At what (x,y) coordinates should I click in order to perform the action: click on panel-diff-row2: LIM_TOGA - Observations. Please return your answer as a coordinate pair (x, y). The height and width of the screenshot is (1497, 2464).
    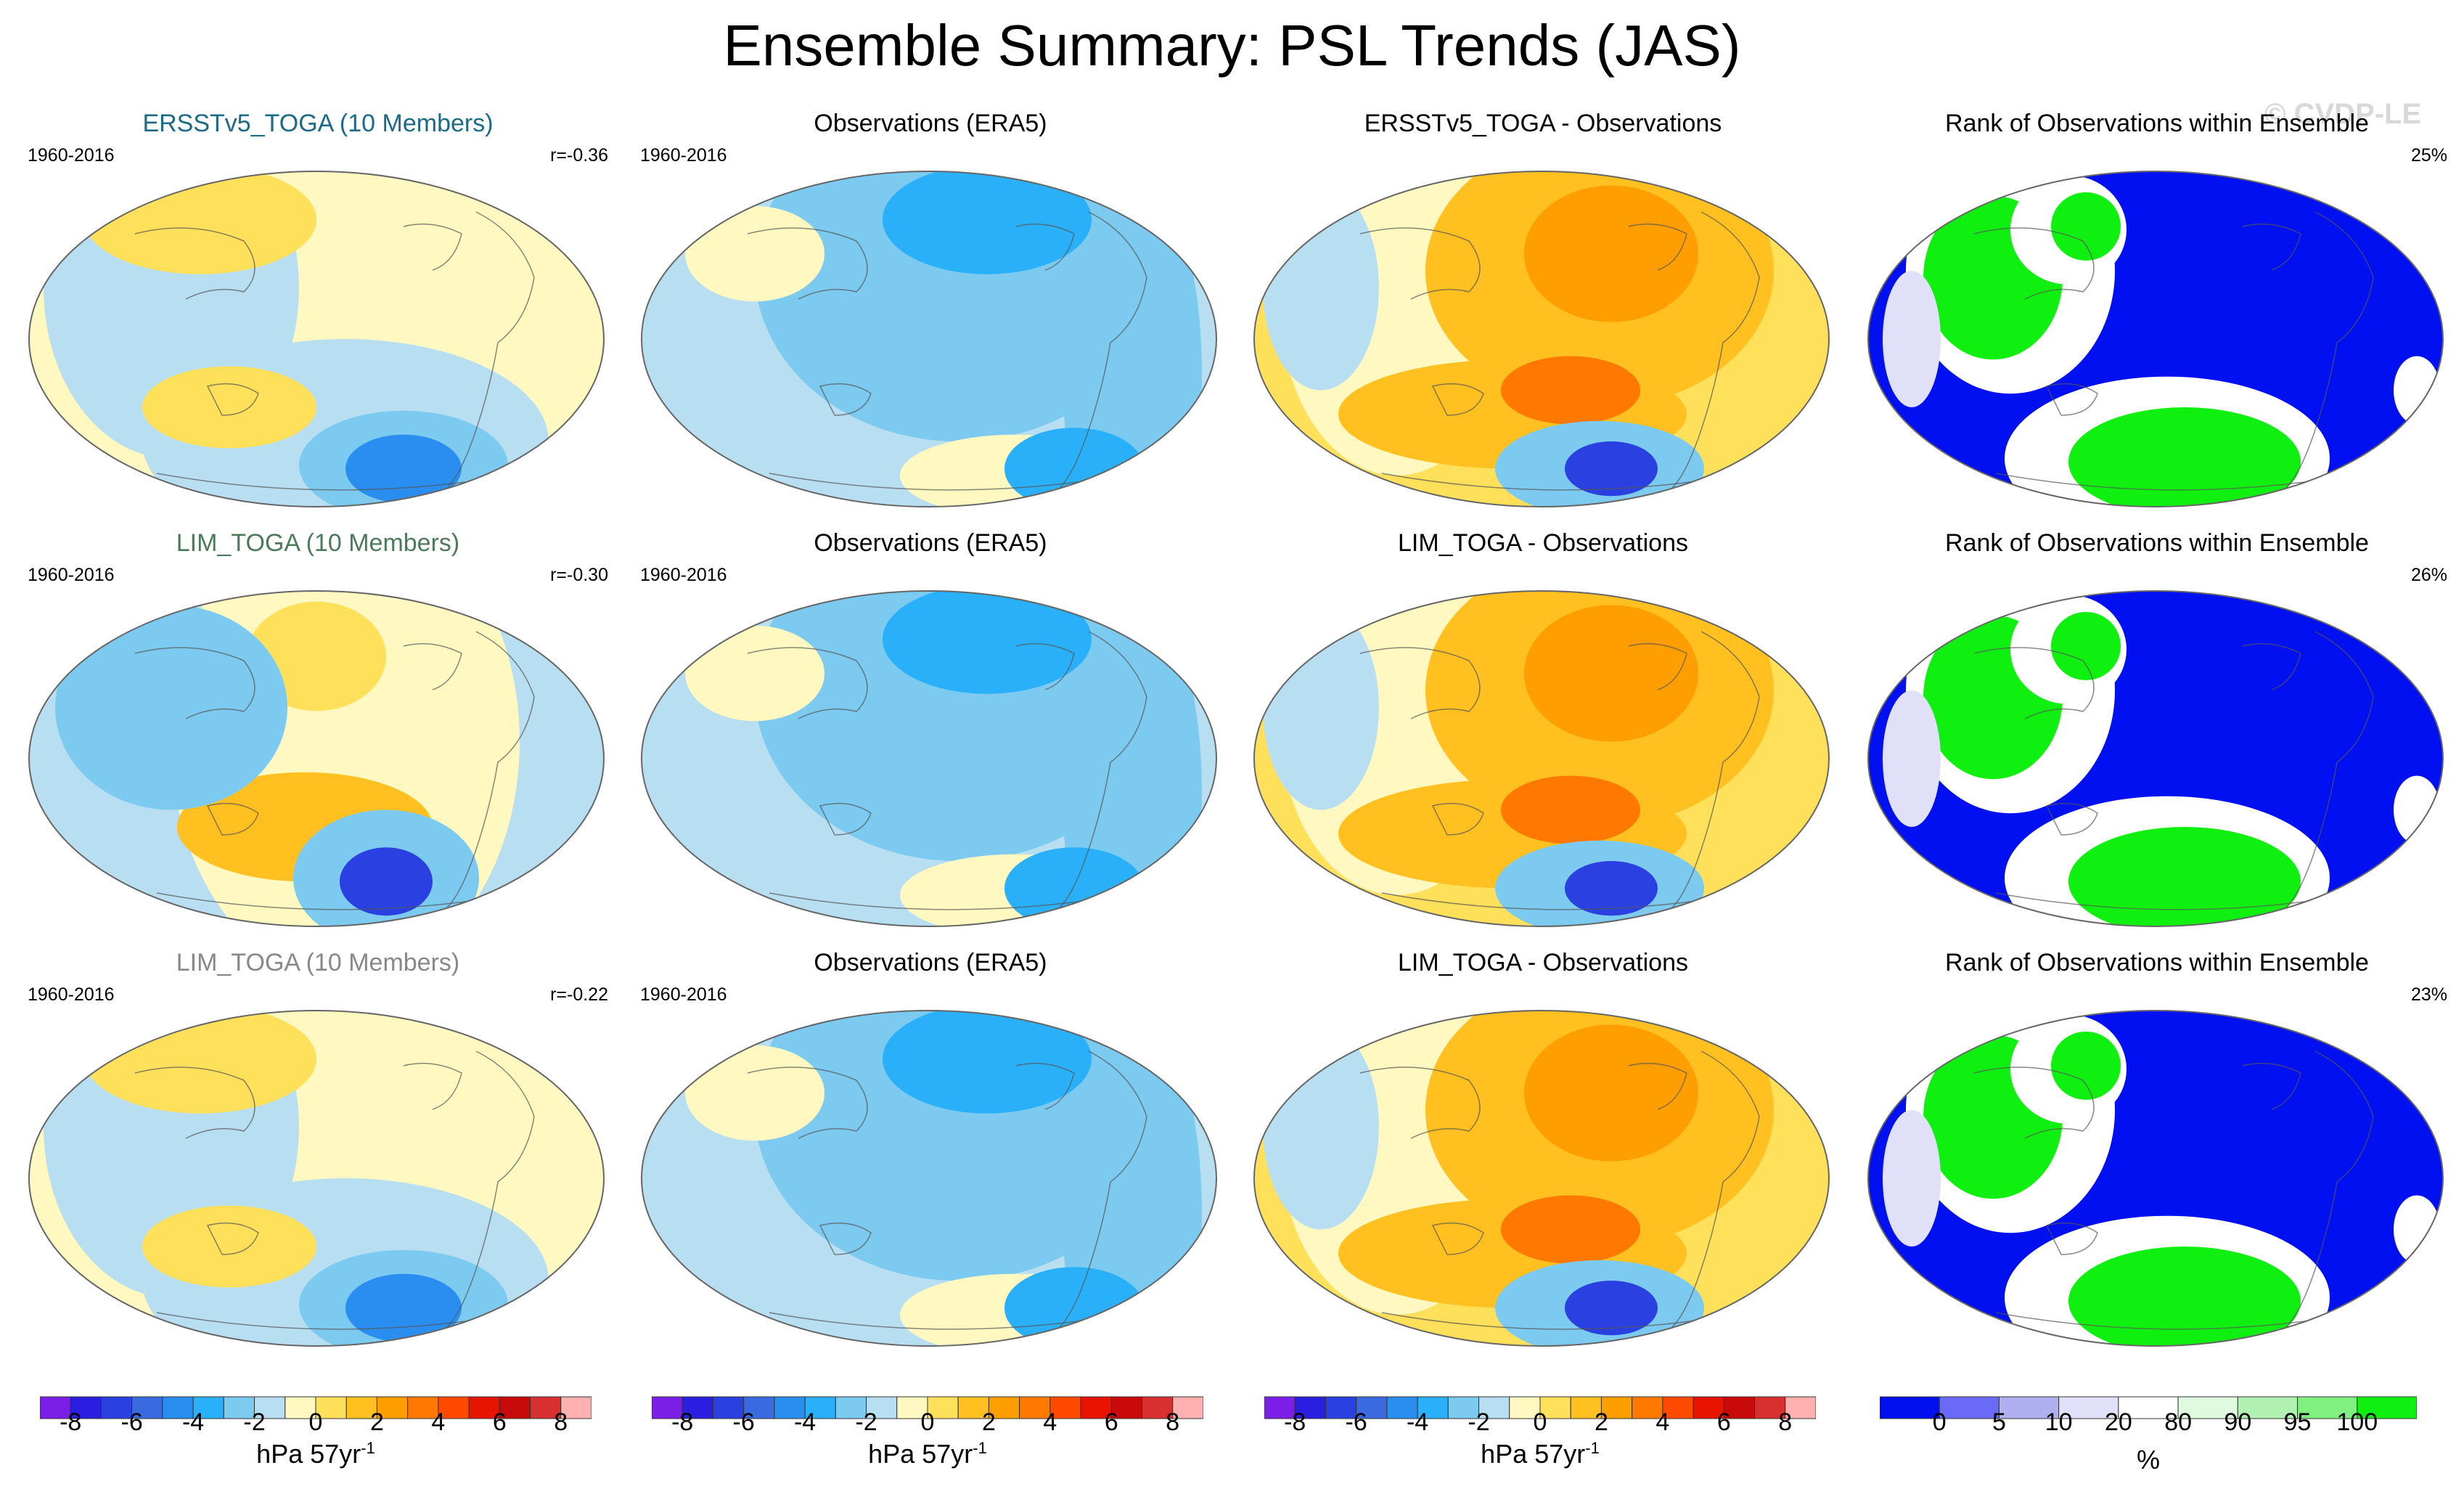
    Looking at the image, I should click on (1543, 732).